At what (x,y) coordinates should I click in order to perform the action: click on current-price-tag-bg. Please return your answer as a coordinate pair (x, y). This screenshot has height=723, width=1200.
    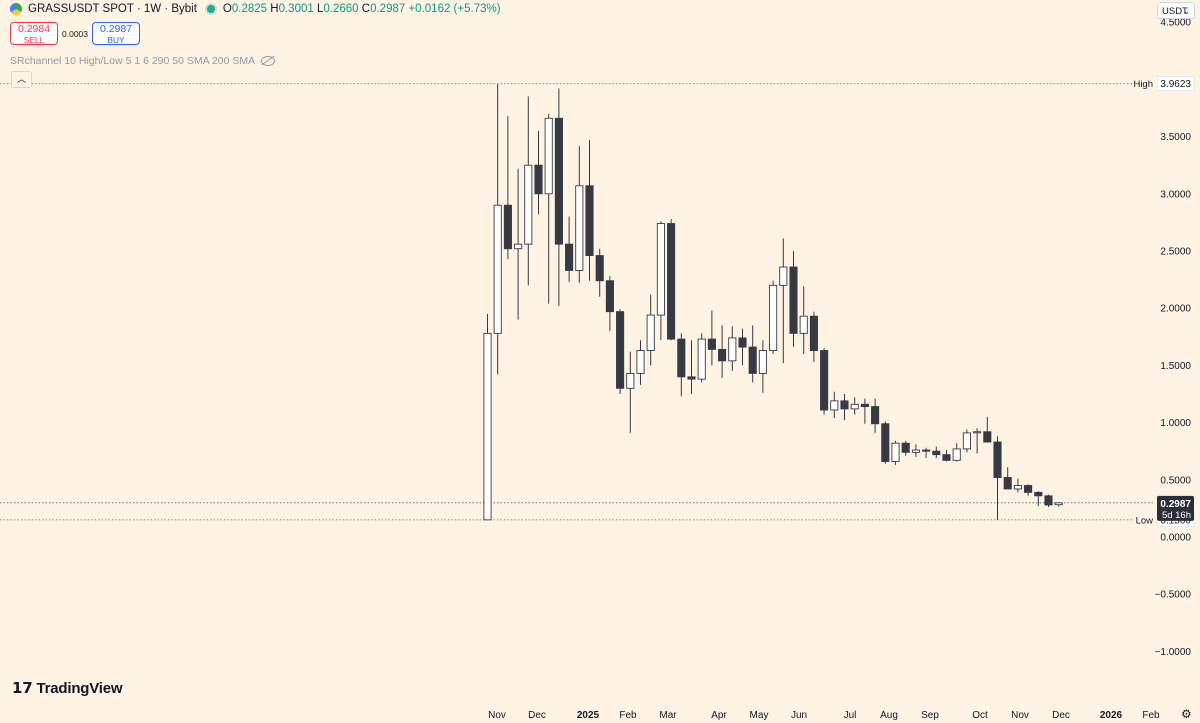
    Looking at the image, I should click on (1175, 508).